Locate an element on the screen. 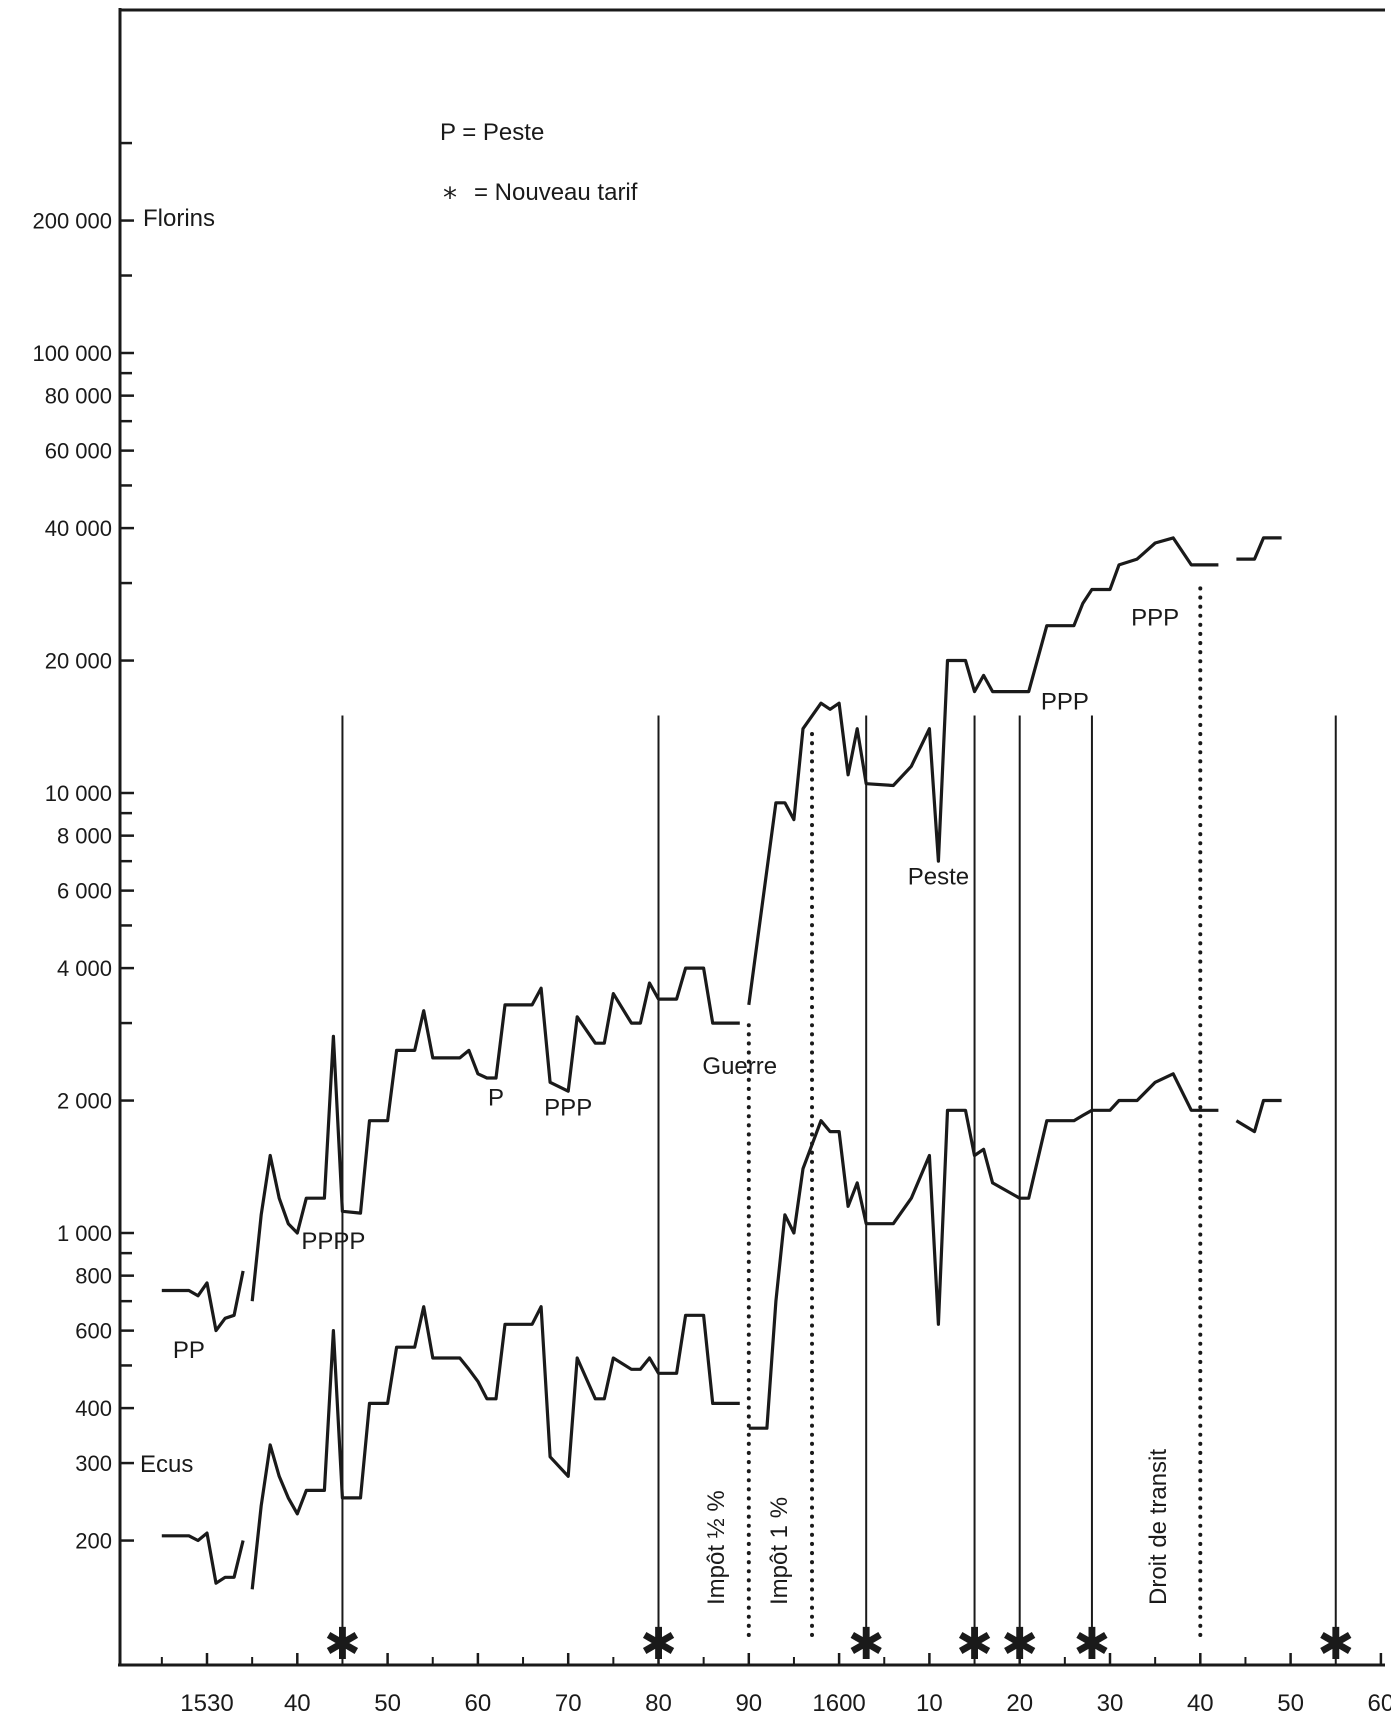  x-tick-label: 70 is located at coordinates (568, 1703).